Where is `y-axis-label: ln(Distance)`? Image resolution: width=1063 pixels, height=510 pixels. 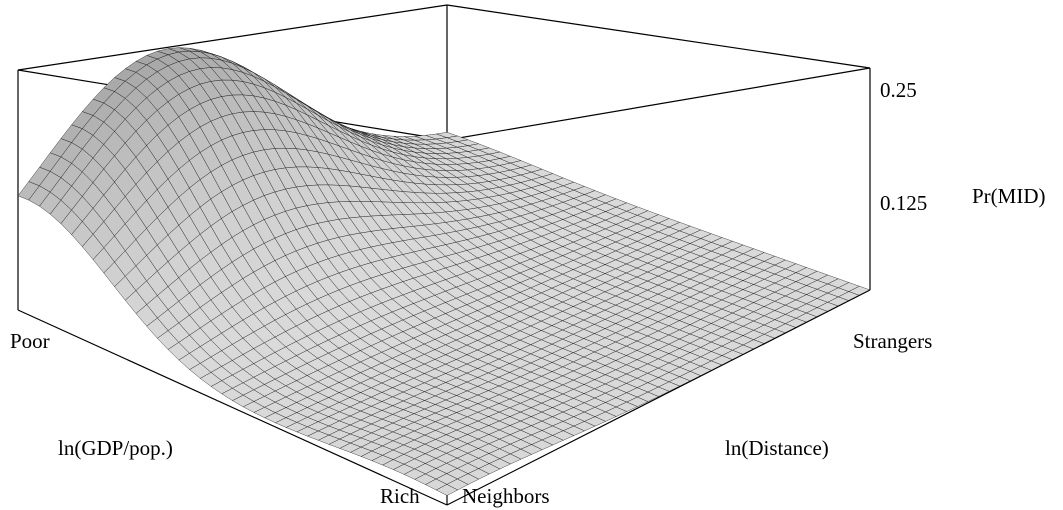
y-axis-label: ln(Distance) is located at coordinates (777, 448).